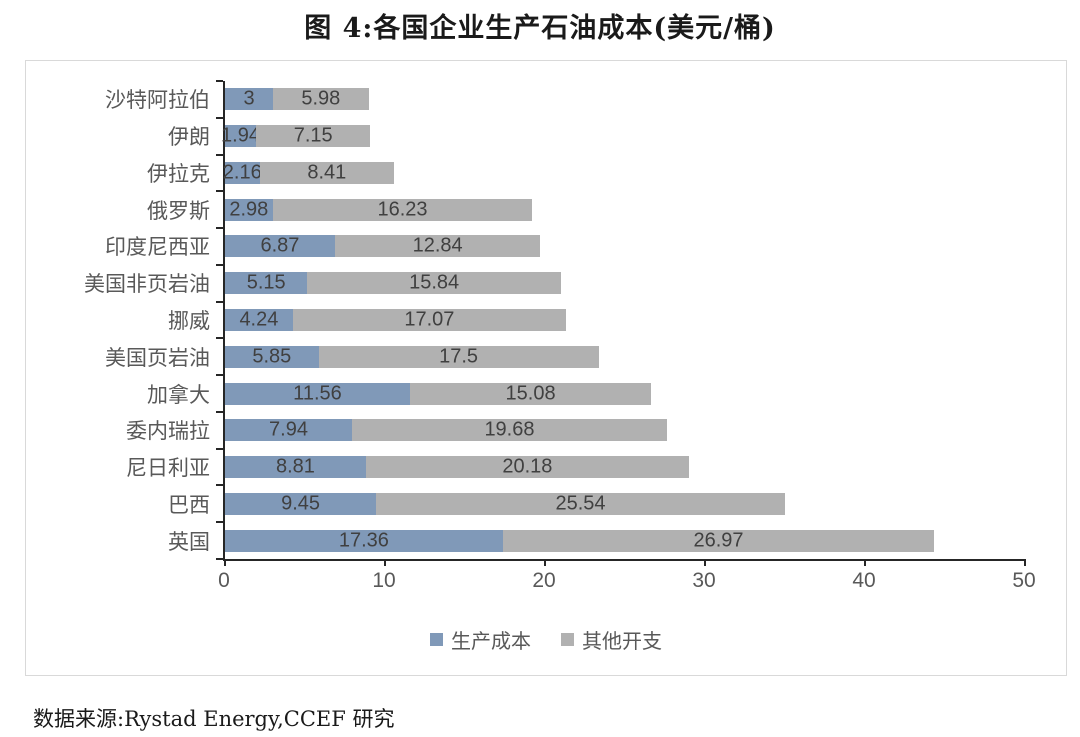  I want to click on x-axis-tick-label: 40, so click(864, 580).